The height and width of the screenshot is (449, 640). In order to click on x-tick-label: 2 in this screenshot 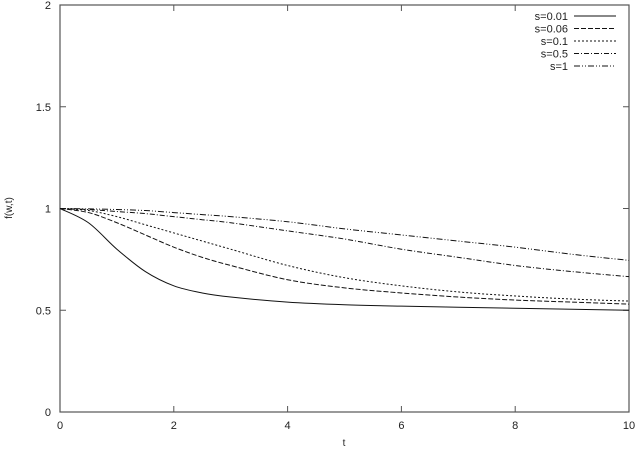, I will do `click(174, 426)`.